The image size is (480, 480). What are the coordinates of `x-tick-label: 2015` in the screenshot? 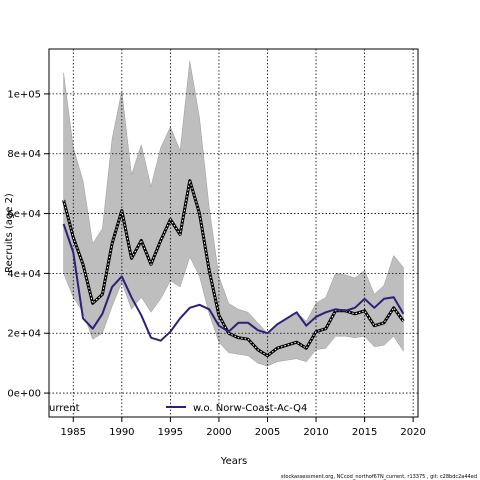 It's located at (364, 432).